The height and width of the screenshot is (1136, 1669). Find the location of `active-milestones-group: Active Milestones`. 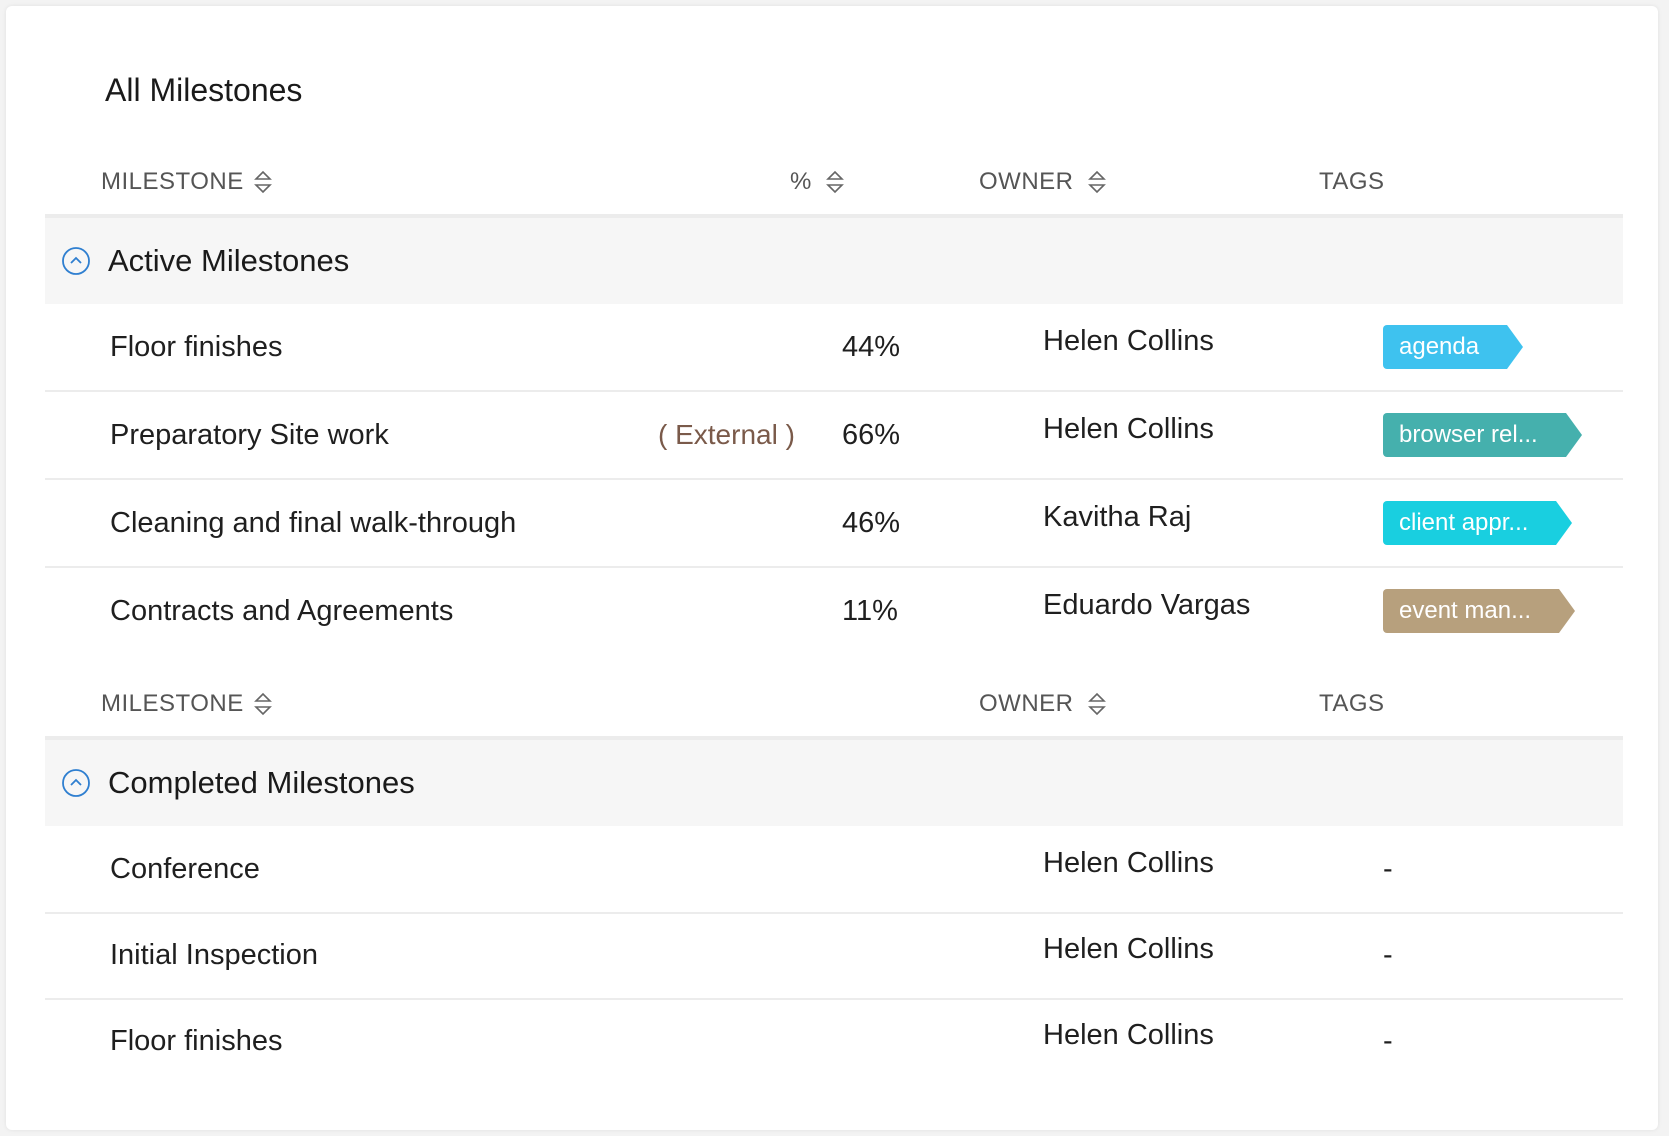

active-milestones-group: Active Milestones is located at coordinates (834, 261).